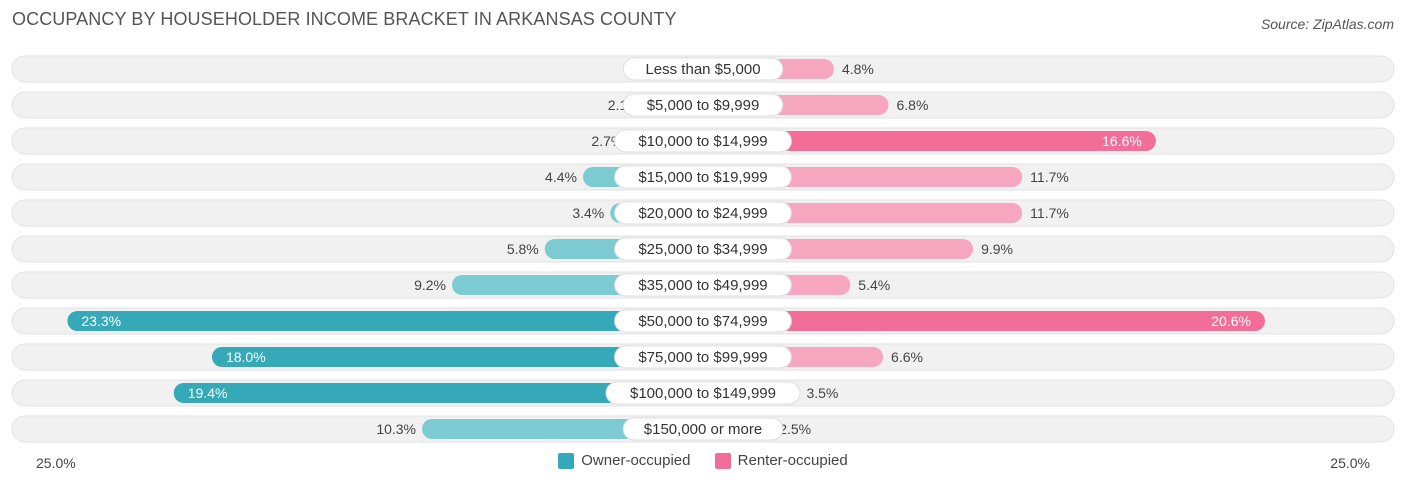  I want to click on category-label: $150,000 or more, so click(703, 429).